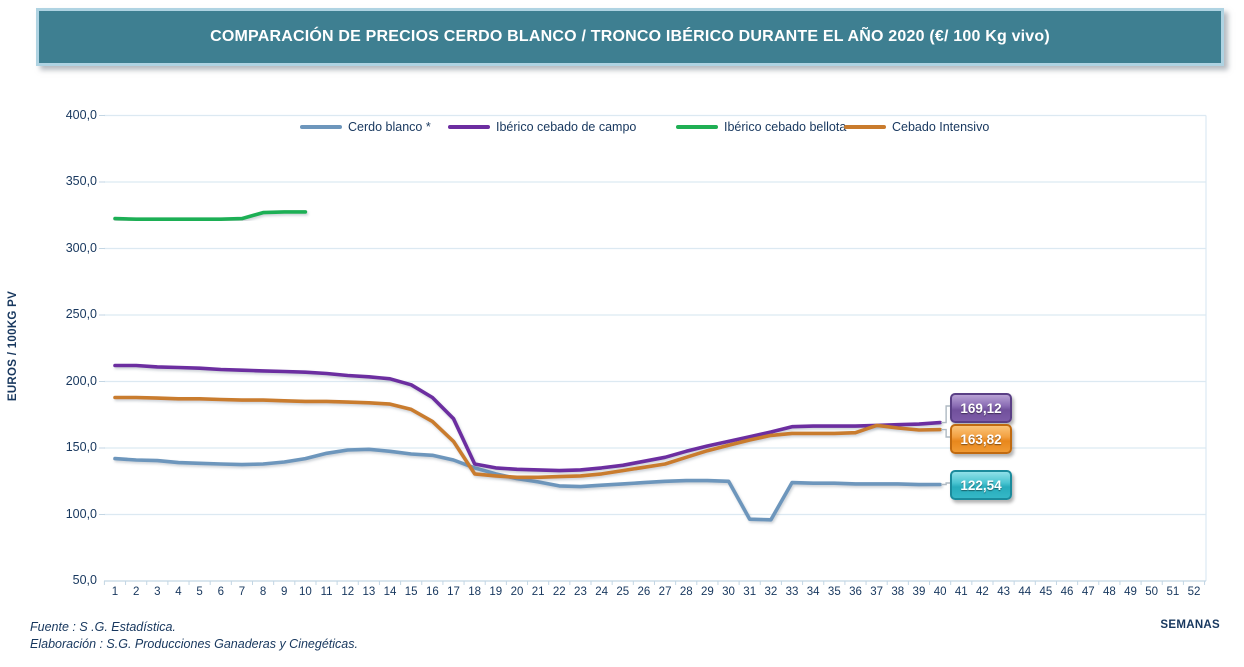  What do you see at coordinates (982, 592) in the screenshot?
I see `x-tick-label: 42` at bounding box center [982, 592].